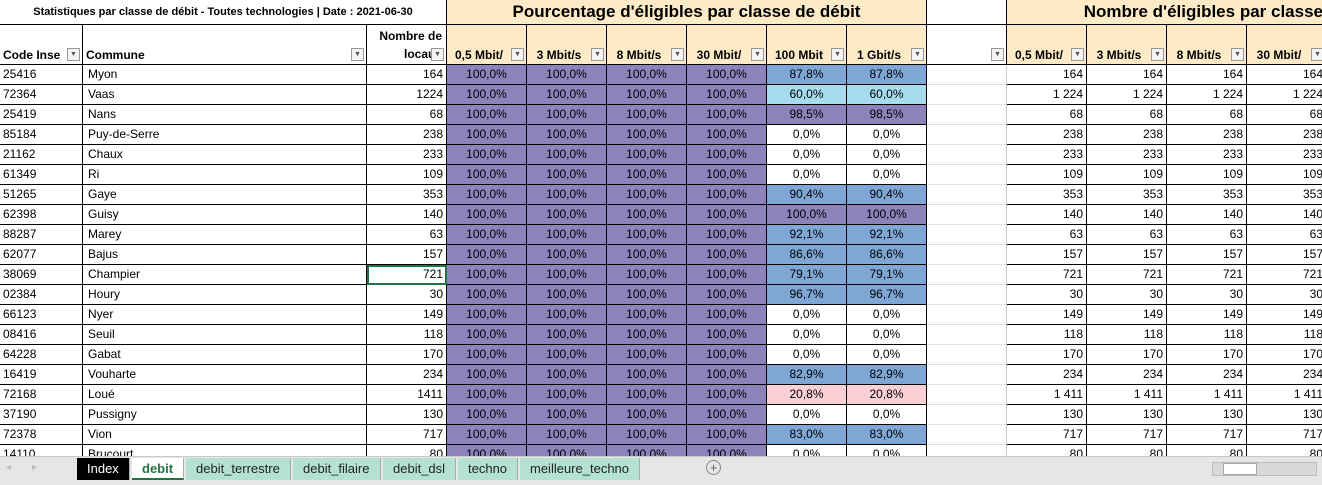 Image resolution: width=1322 pixels, height=485 pixels. I want to click on row-count: 149, so click(1127, 315).